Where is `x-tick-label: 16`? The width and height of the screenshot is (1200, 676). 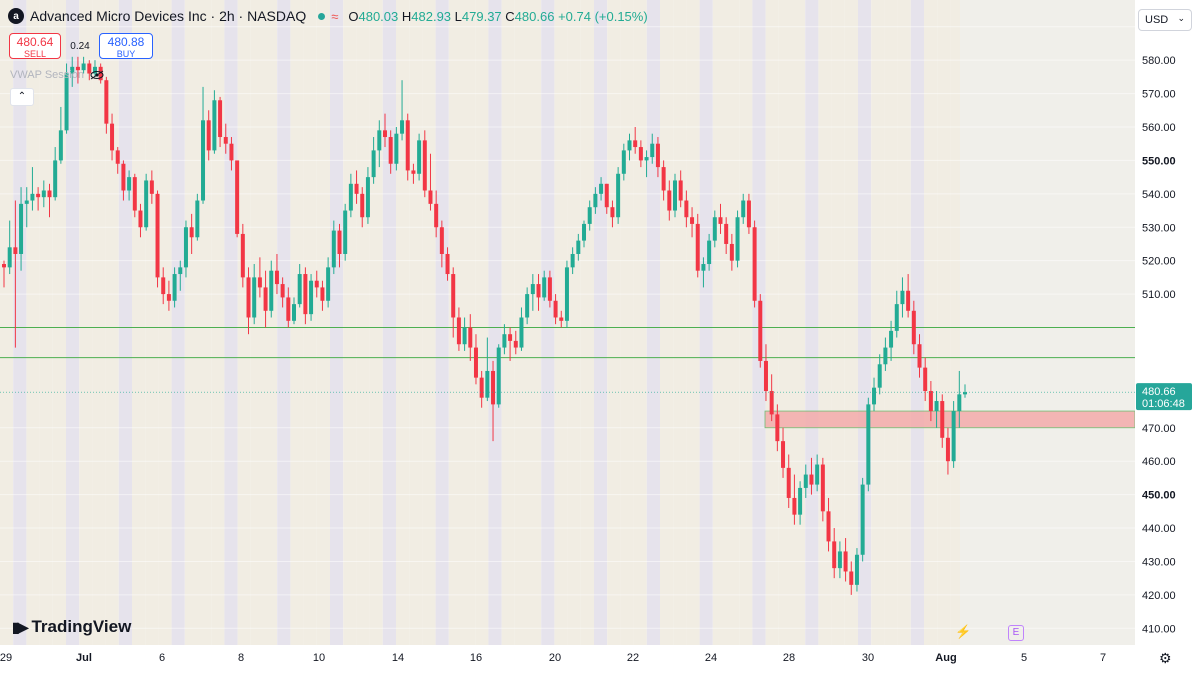 x-tick-label: 16 is located at coordinates (476, 658).